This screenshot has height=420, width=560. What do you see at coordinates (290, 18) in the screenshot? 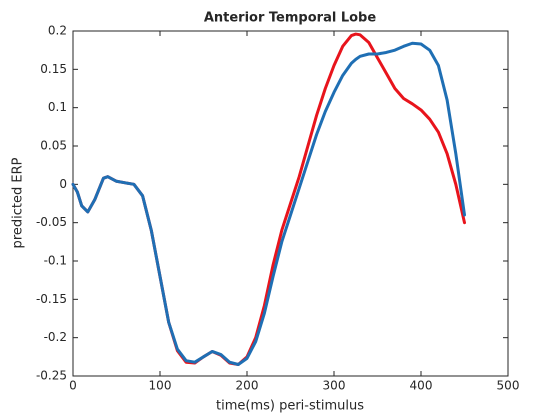
I see `chart-title: Anterior Temporal Lobe` at bounding box center [290, 18].